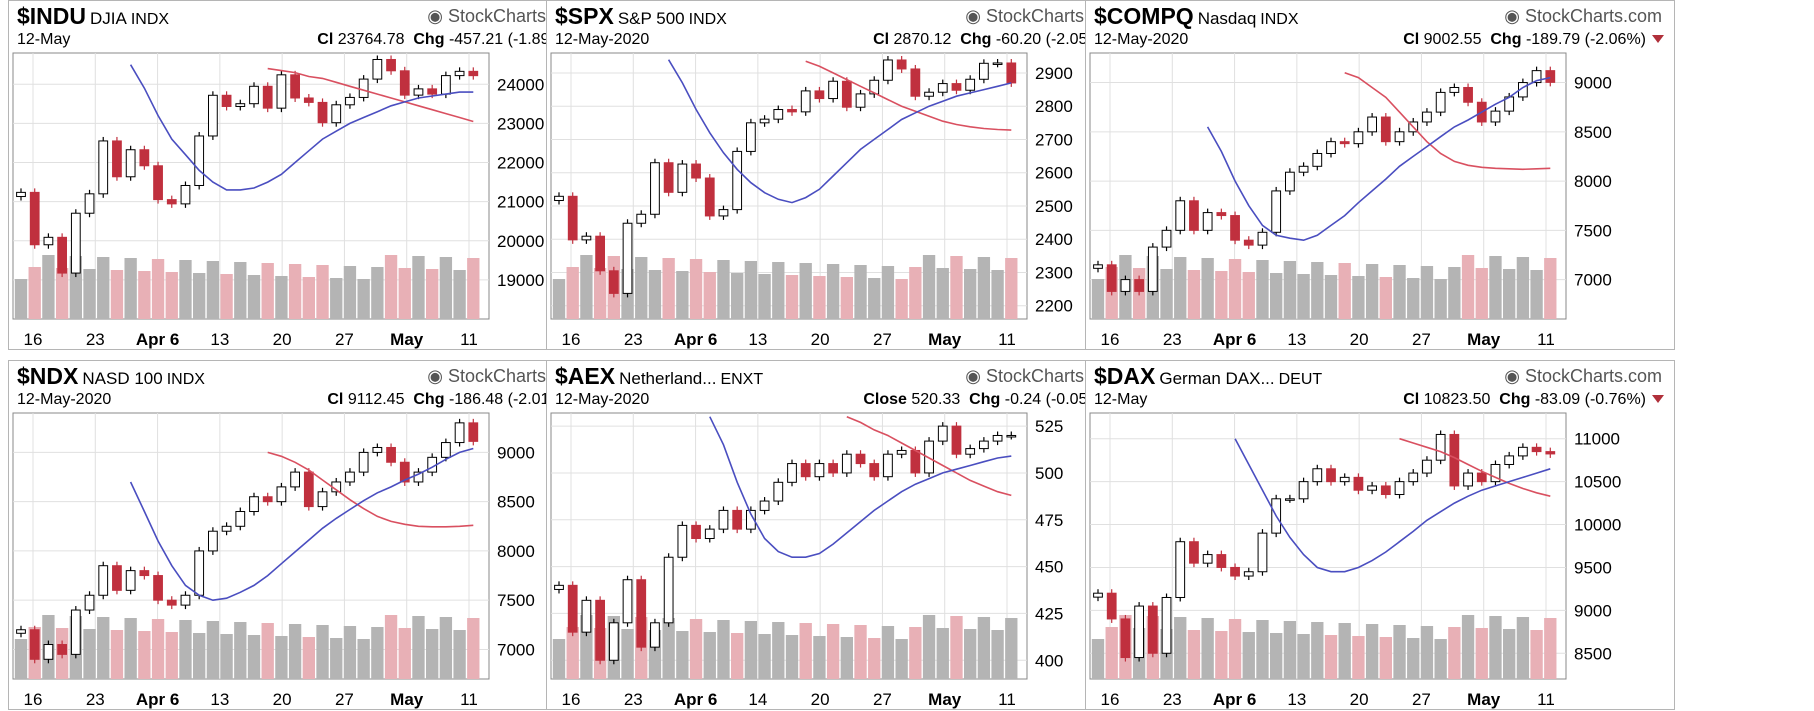  What do you see at coordinates (1296, 699) in the screenshot?
I see `x-tick-label: 13` at bounding box center [1296, 699].